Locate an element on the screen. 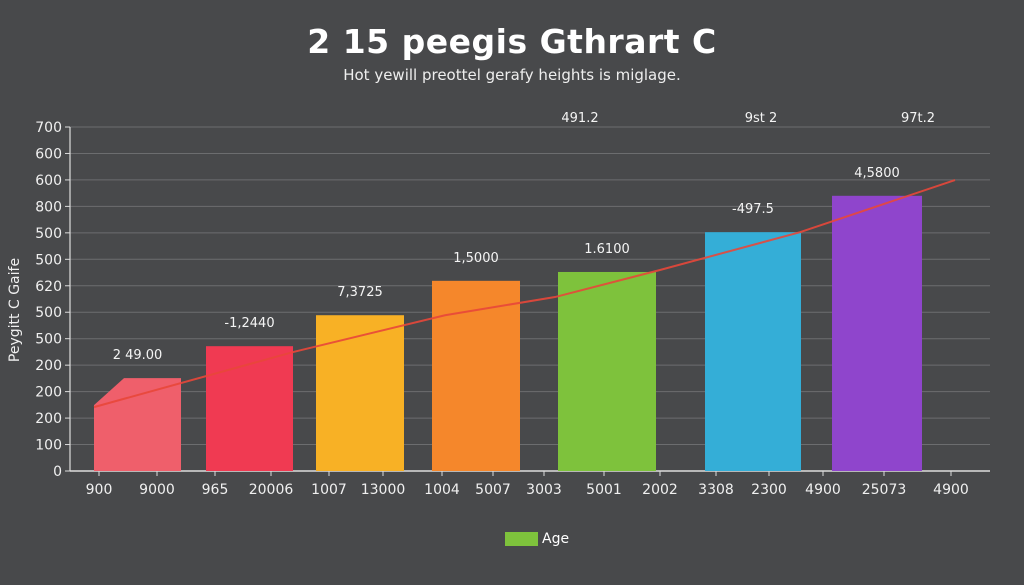  x-tick-label: 25073 is located at coordinates (884, 490).